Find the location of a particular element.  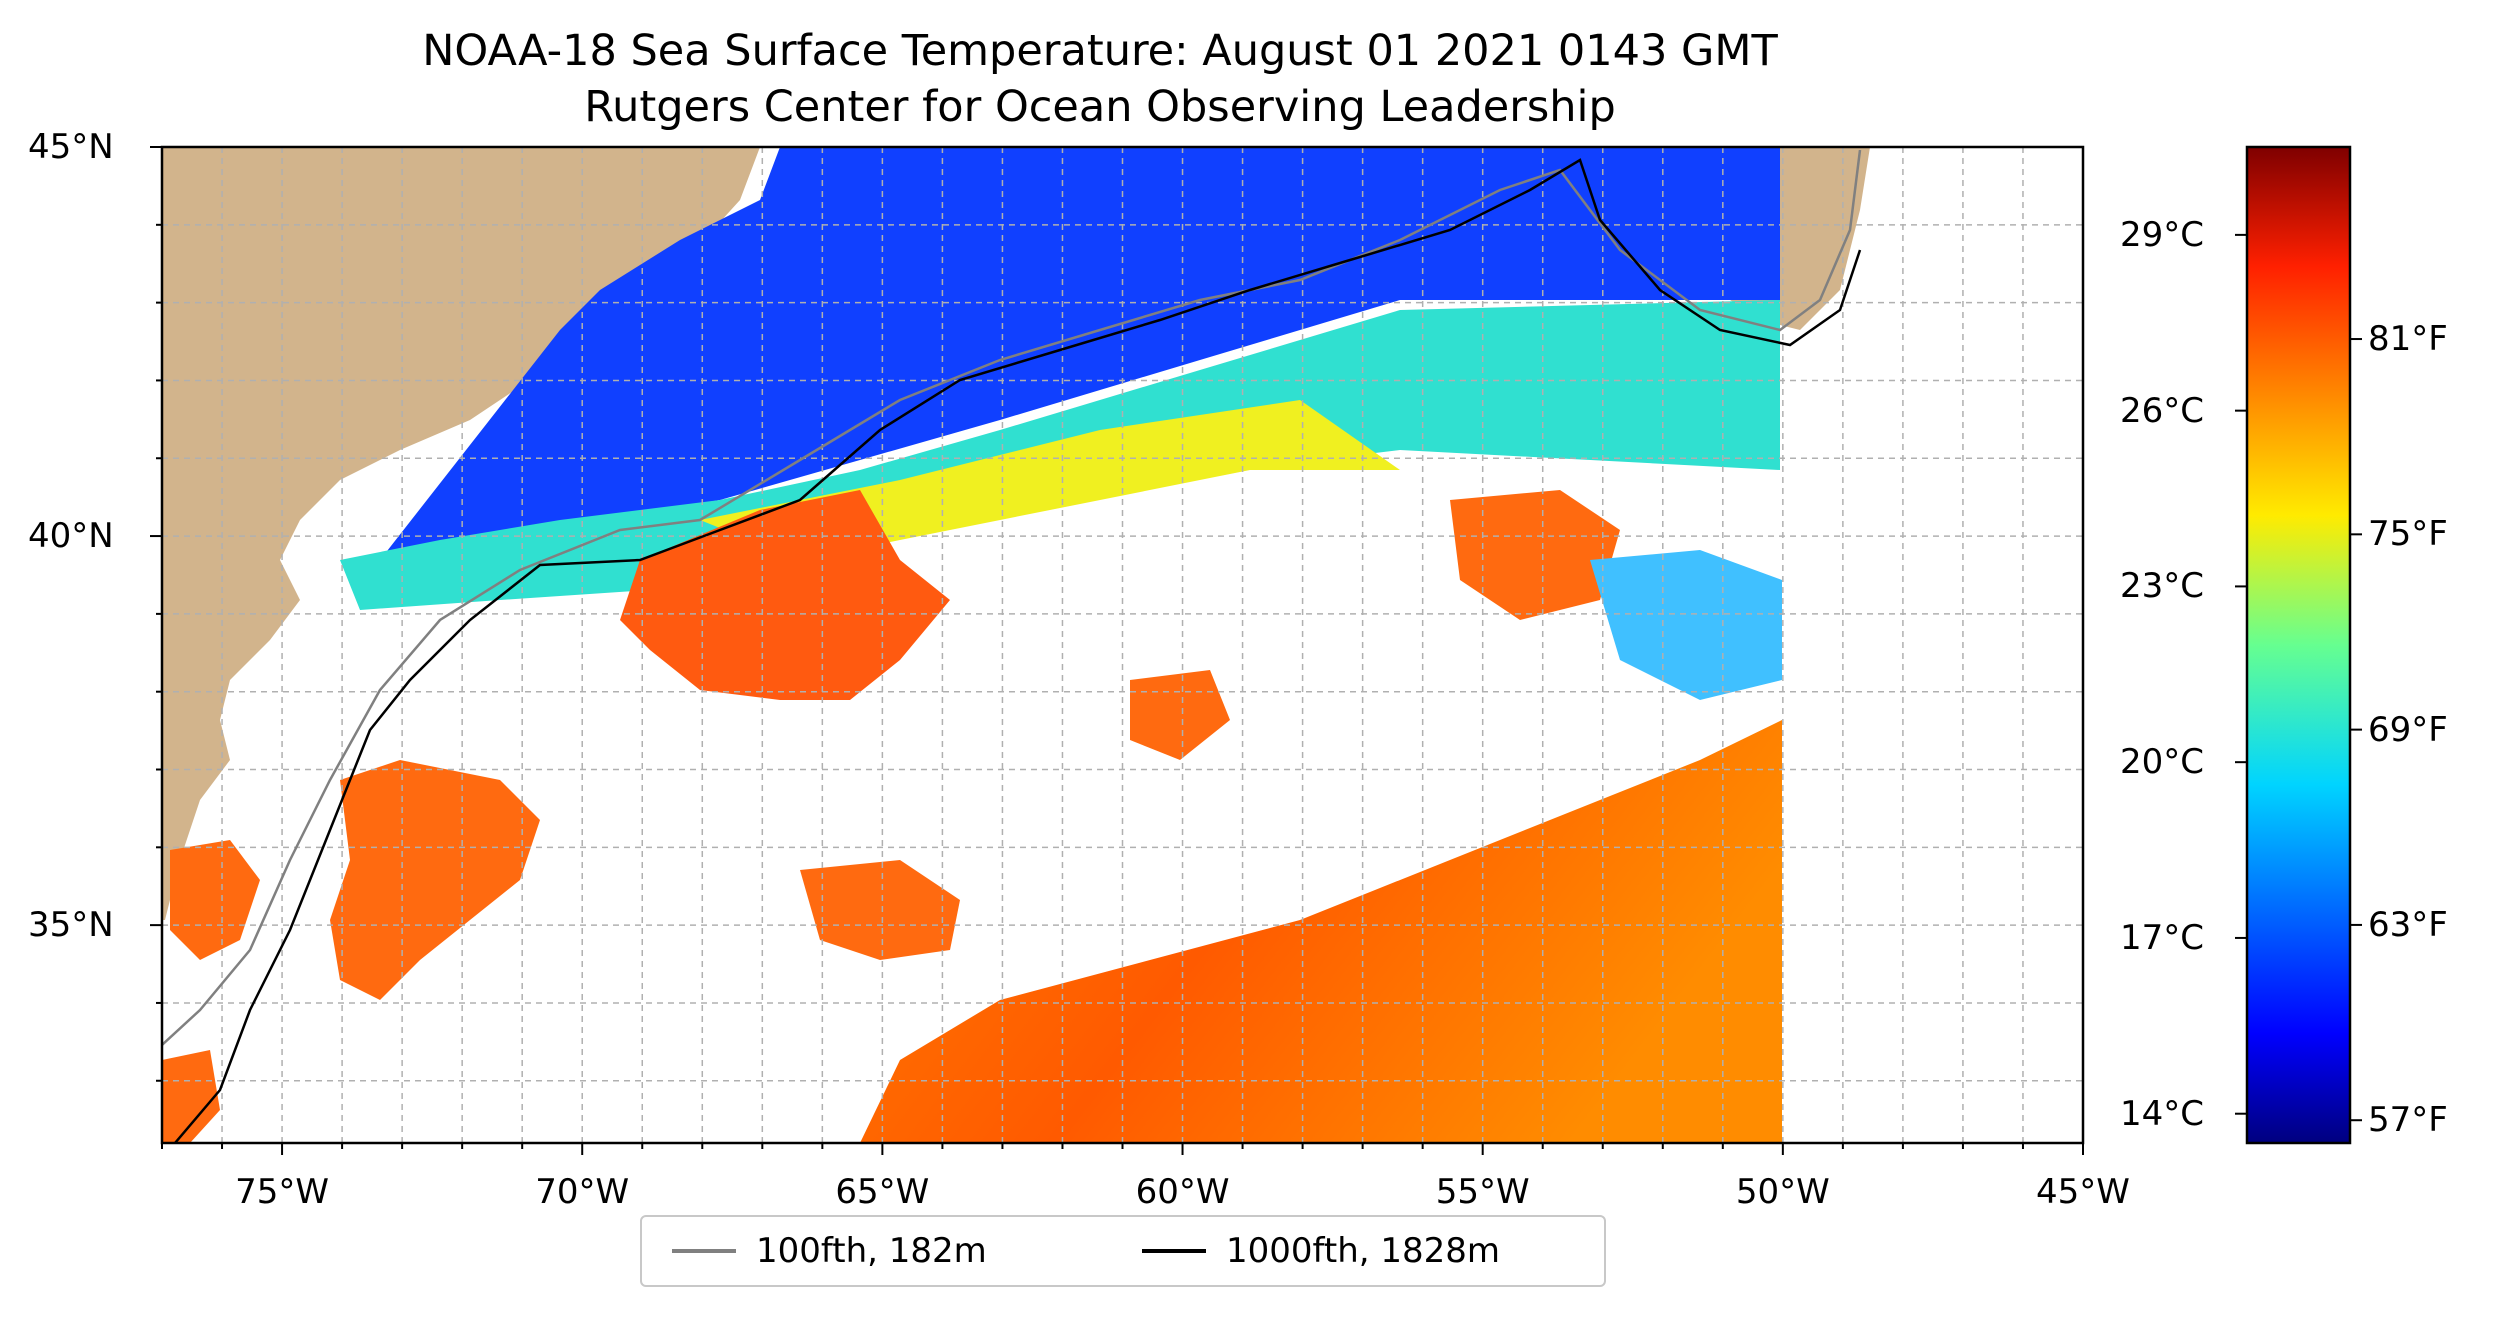

colorbar-fahrenheit-label: 57°F is located at coordinates (2408, 1120).